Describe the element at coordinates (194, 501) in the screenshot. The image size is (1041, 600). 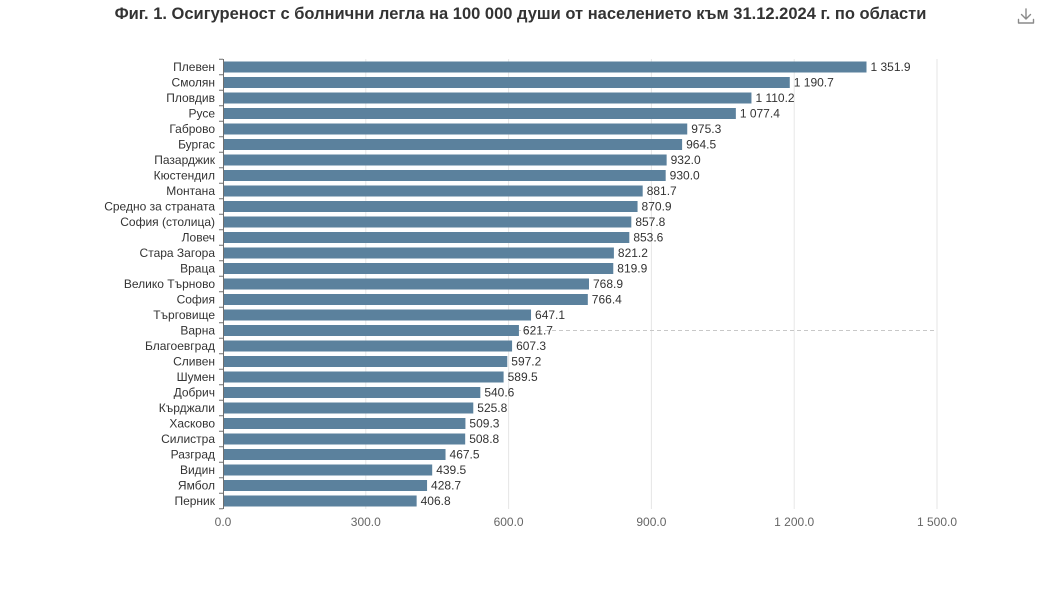
I see `category-label: Перник` at that location.